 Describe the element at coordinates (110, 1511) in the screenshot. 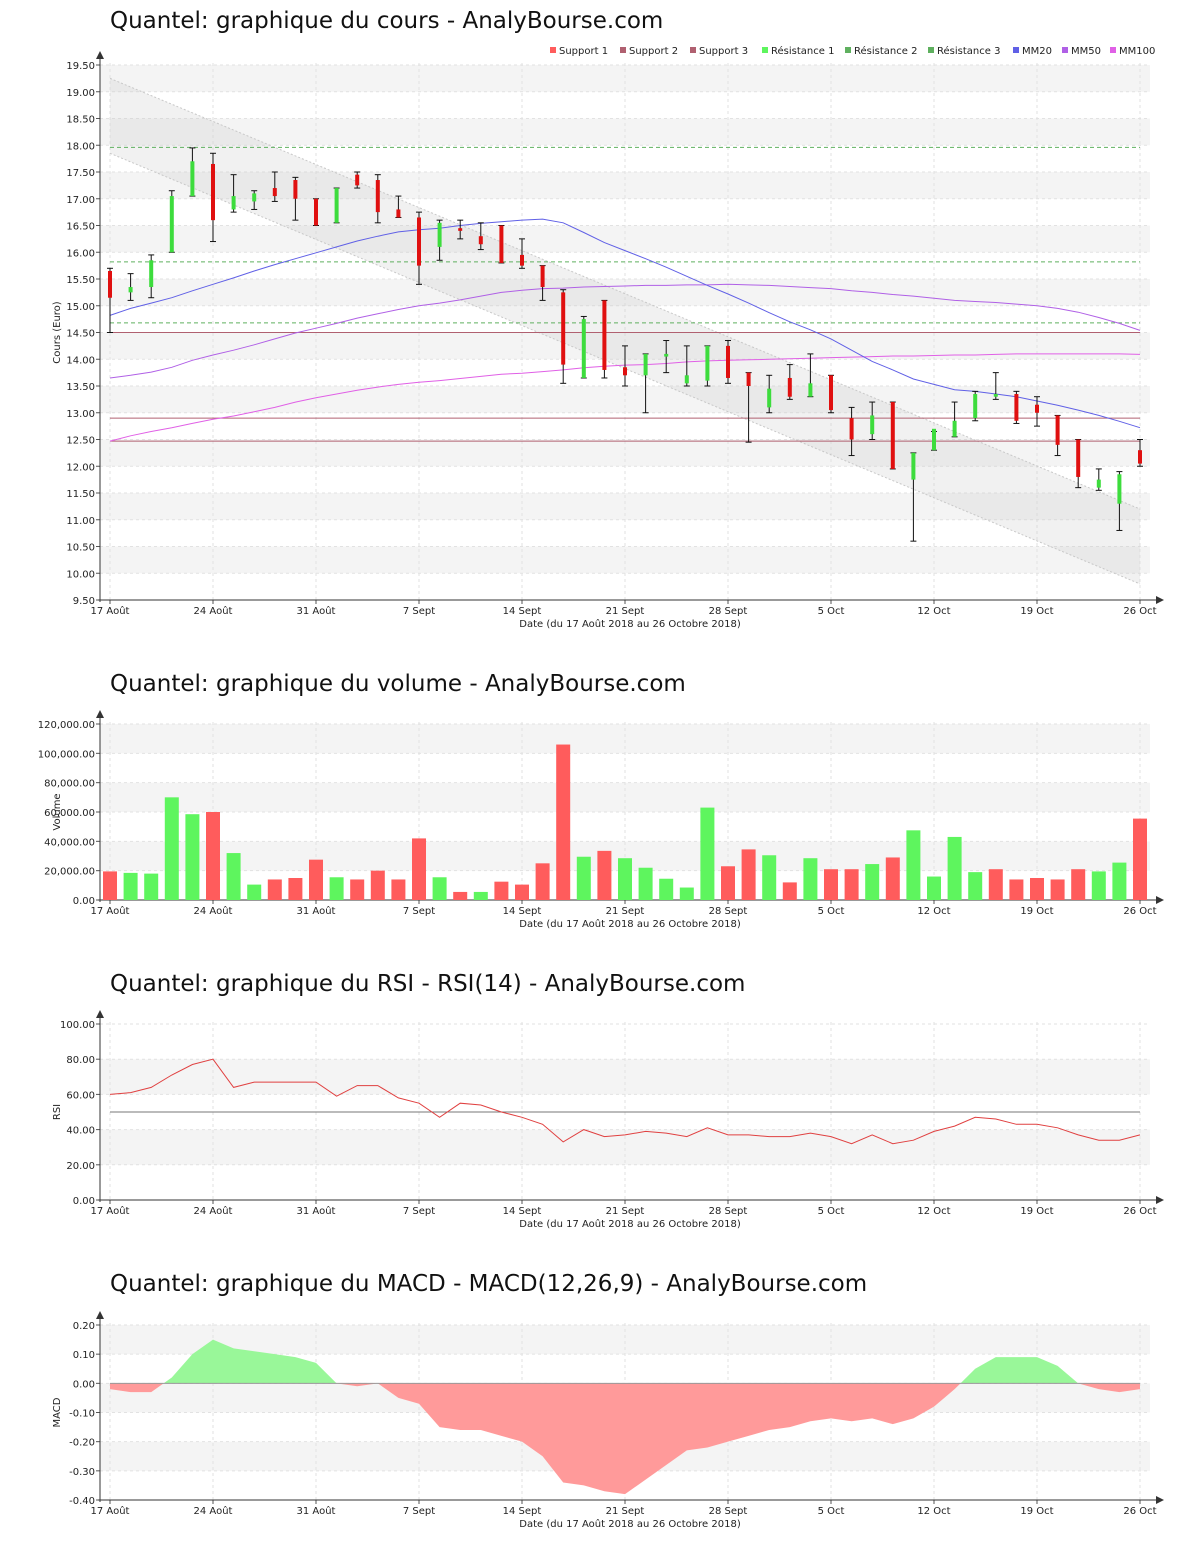

I see `x-tick-label: 17 Août` at that location.